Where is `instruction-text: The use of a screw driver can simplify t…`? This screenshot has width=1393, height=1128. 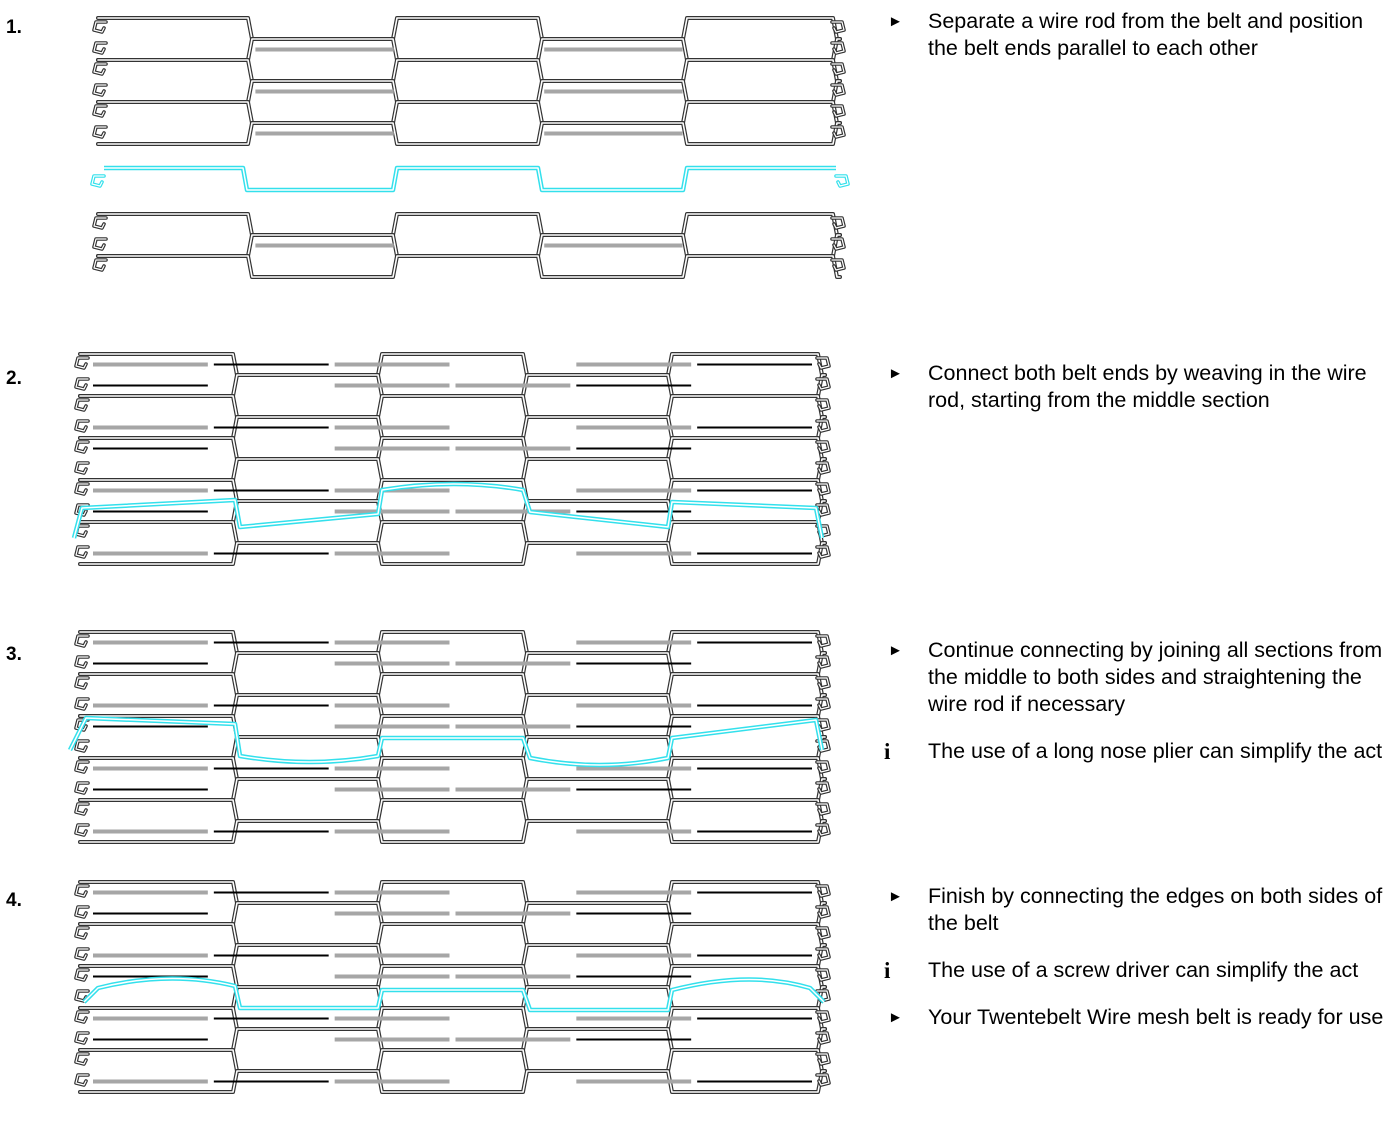
instruction-text: The use of a screw driver can simplify t… is located at coordinates (1143, 970).